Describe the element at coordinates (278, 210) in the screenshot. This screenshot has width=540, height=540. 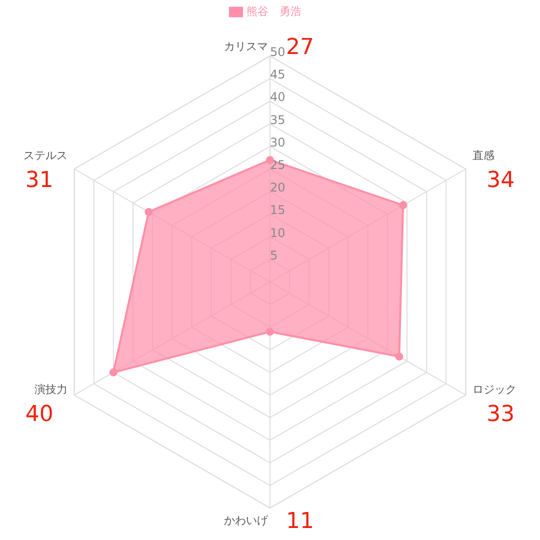
I see `y-tick-label: 15` at that location.